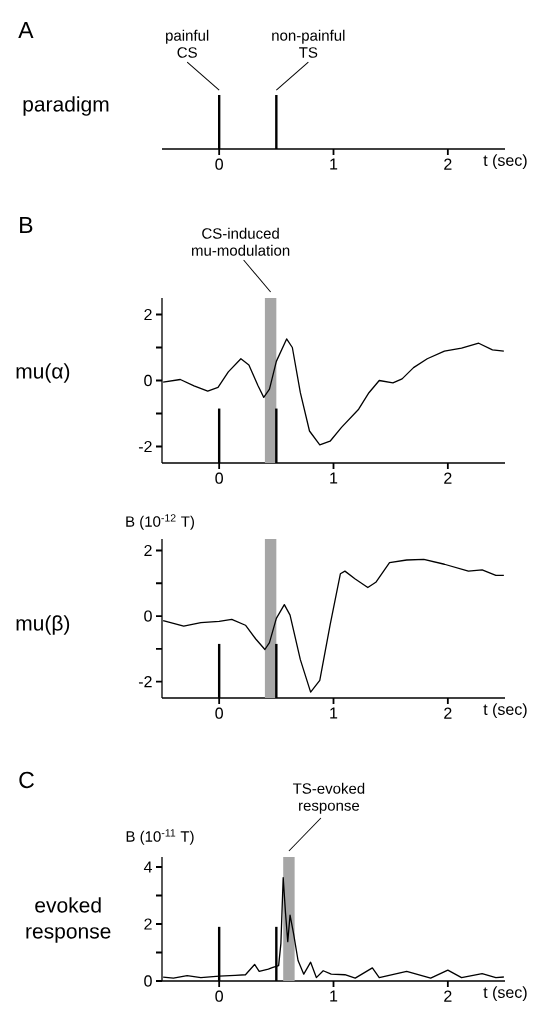  Describe the element at coordinates (328, 798) in the screenshot. I see `band-label: TS-evoked response` at that location.